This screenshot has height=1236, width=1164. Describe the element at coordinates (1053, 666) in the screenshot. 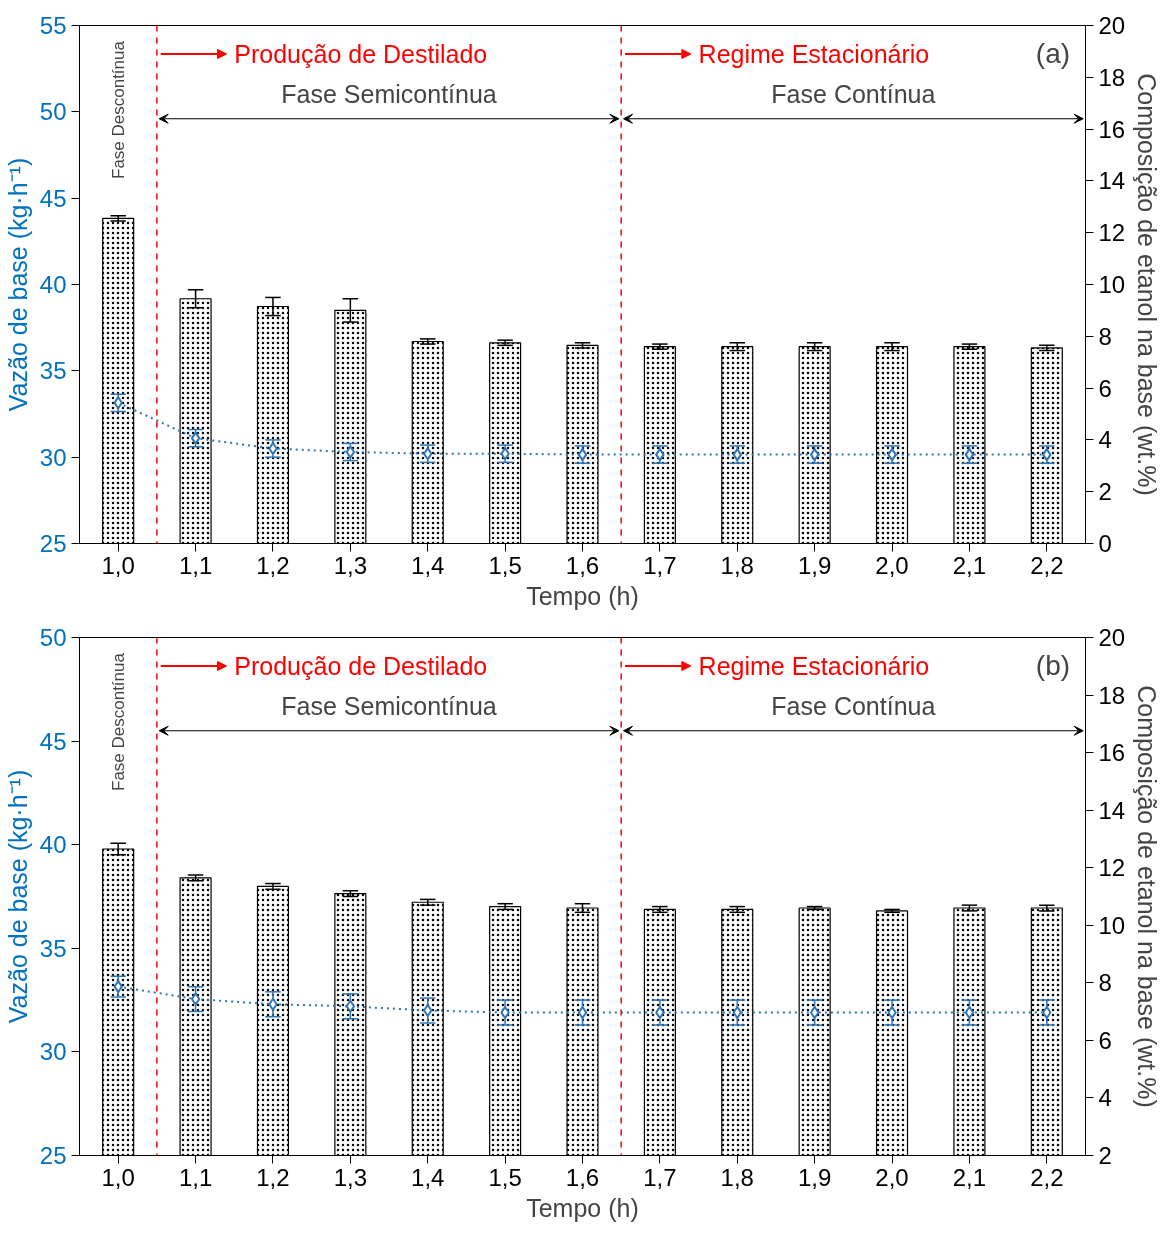

I see `annotation: (b)` at that location.